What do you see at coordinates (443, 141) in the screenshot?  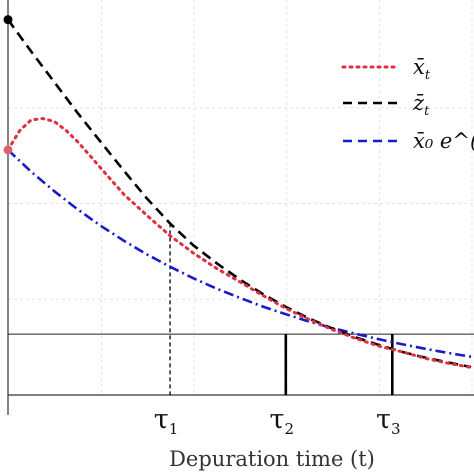 I see `legend-label: x̄₀ e^(−` at bounding box center [443, 141].